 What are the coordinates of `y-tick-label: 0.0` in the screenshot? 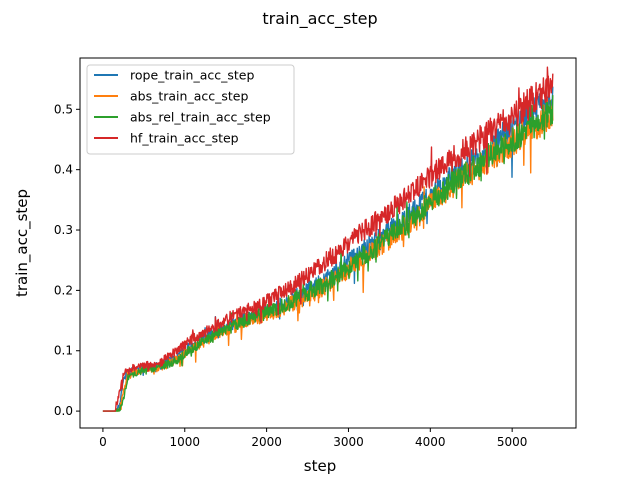 It's located at (63, 411).